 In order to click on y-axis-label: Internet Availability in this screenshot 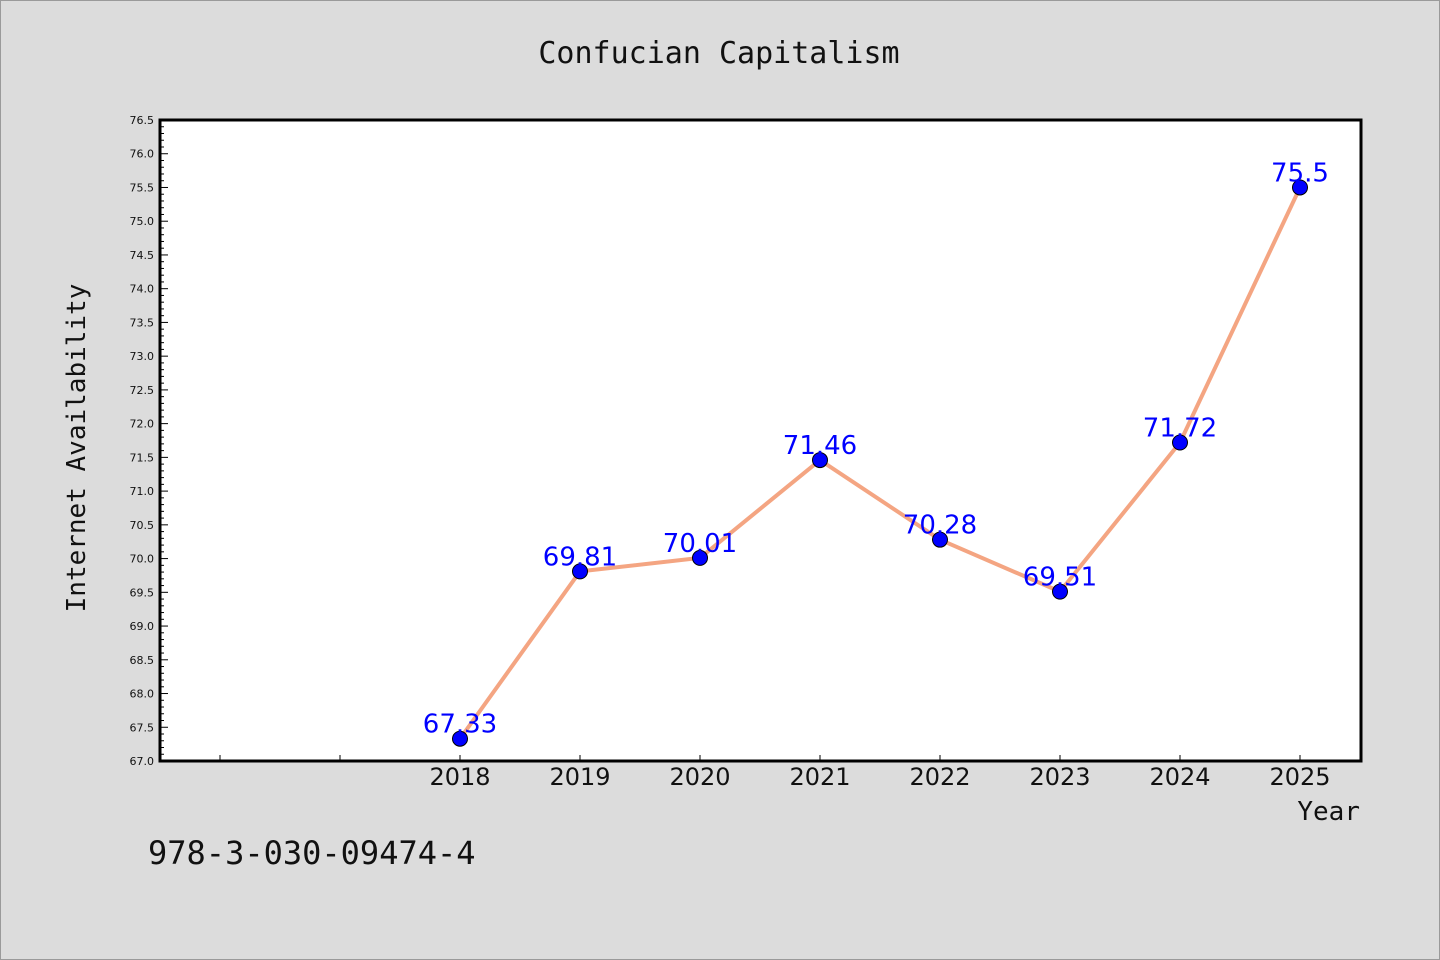, I will do `click(77, 448)`.